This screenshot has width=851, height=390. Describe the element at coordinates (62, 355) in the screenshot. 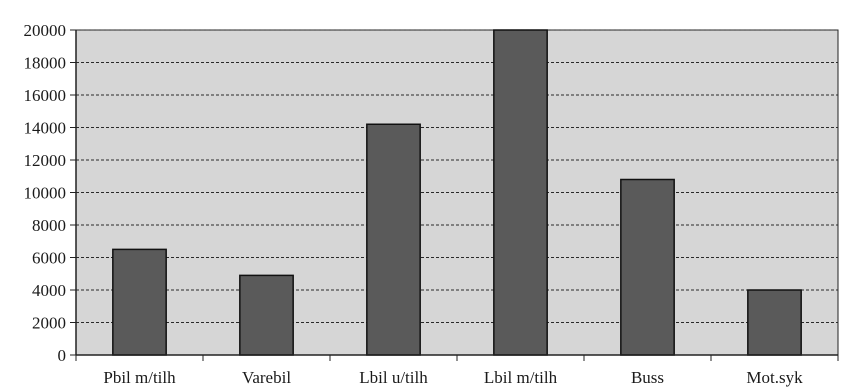

I see `y-tick-label: 0` at that location.